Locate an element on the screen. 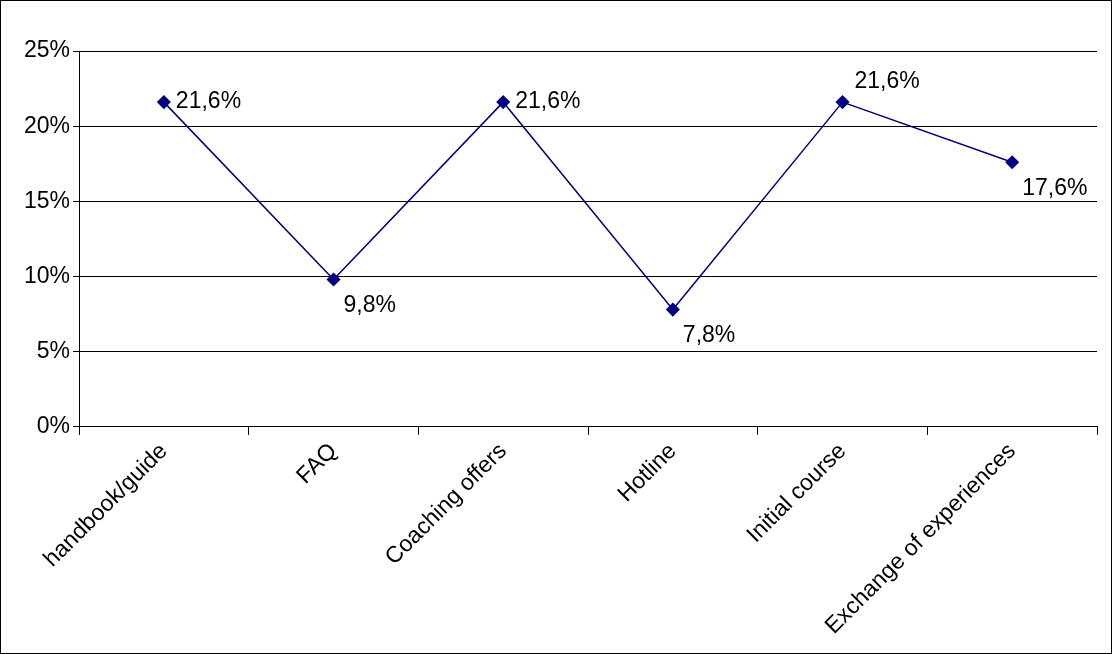 Image resolution: width=1112 pixels, height=654 pixels. text: 9,8% is located at coordinates (369, 303).